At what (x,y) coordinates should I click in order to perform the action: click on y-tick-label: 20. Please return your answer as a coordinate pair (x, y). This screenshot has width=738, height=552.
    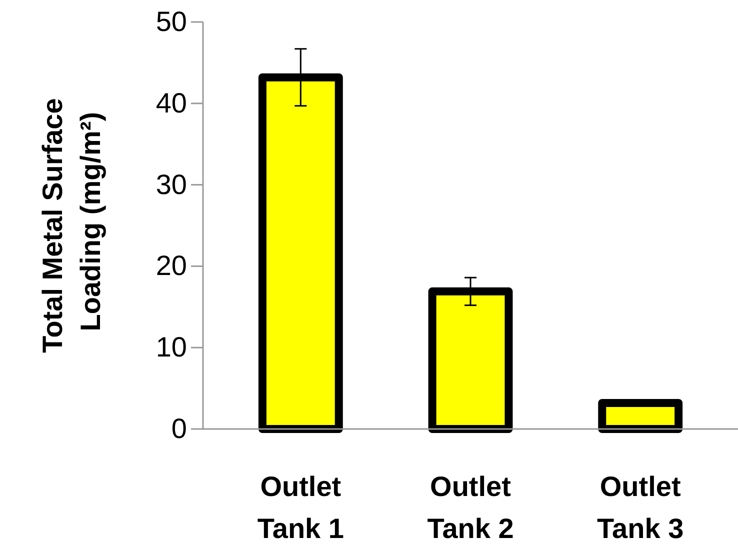
    Looking at the image, I should click on (171, 266).